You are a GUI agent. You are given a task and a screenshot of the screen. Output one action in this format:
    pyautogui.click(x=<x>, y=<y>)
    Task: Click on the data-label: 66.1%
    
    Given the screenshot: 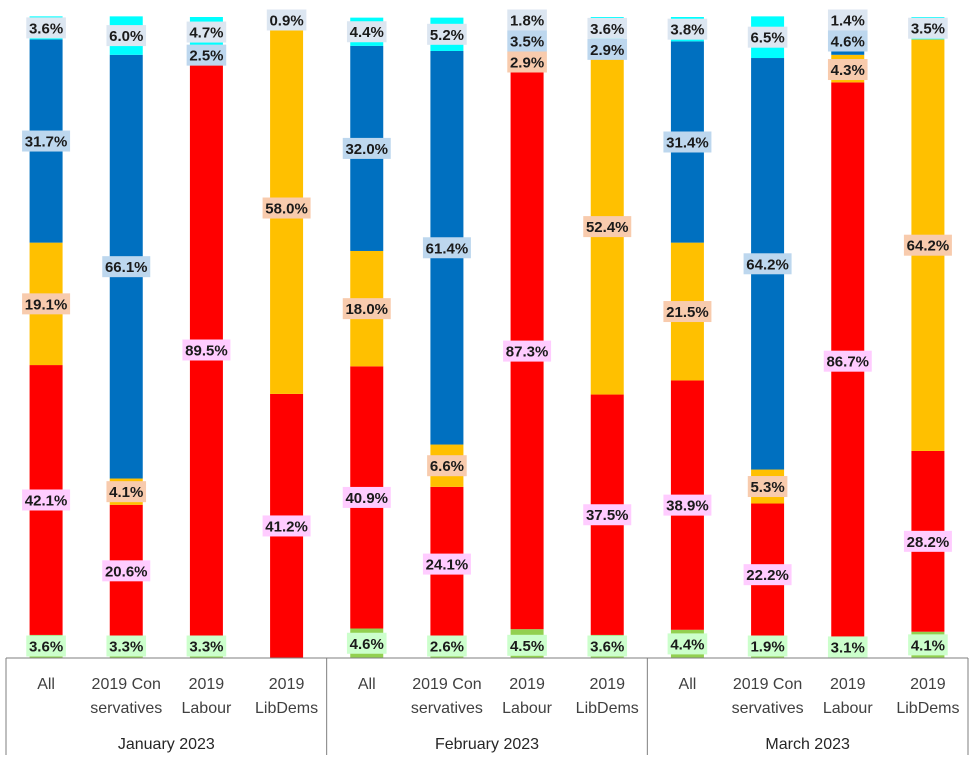 What is the action you would take?
    pyautogui.click(x=126, y=267)
    